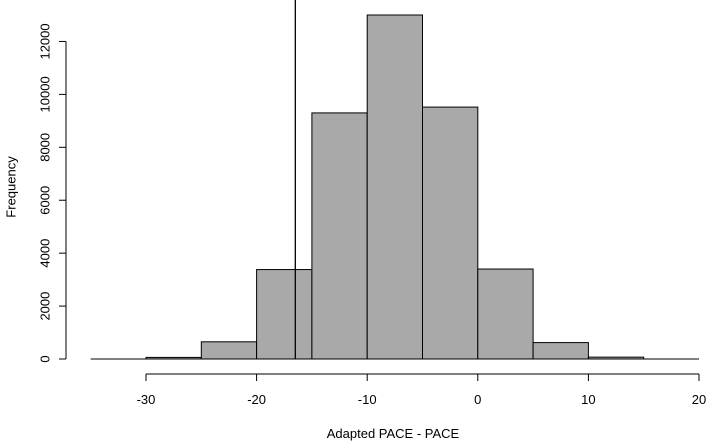 This screenshot has width=708, height=443. I want to click on x-tick-label: 20, so click(699, 399).